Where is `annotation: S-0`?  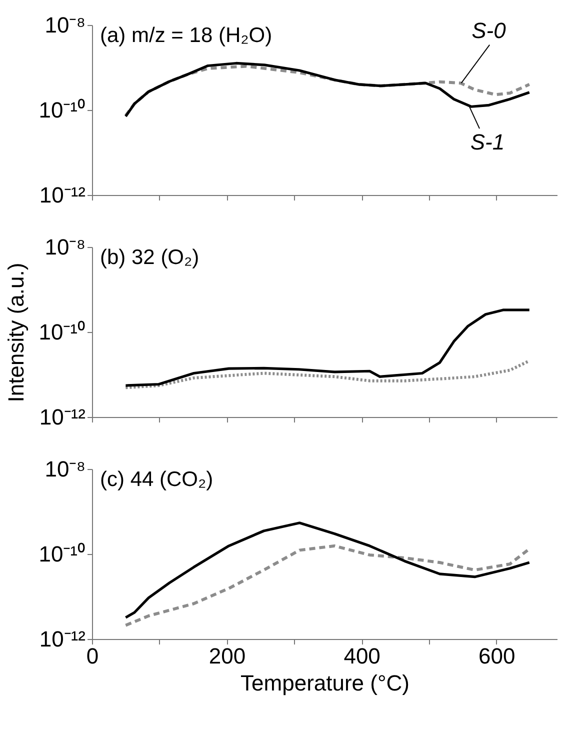
annotation: S-0 is located at coordinates (489, 30).